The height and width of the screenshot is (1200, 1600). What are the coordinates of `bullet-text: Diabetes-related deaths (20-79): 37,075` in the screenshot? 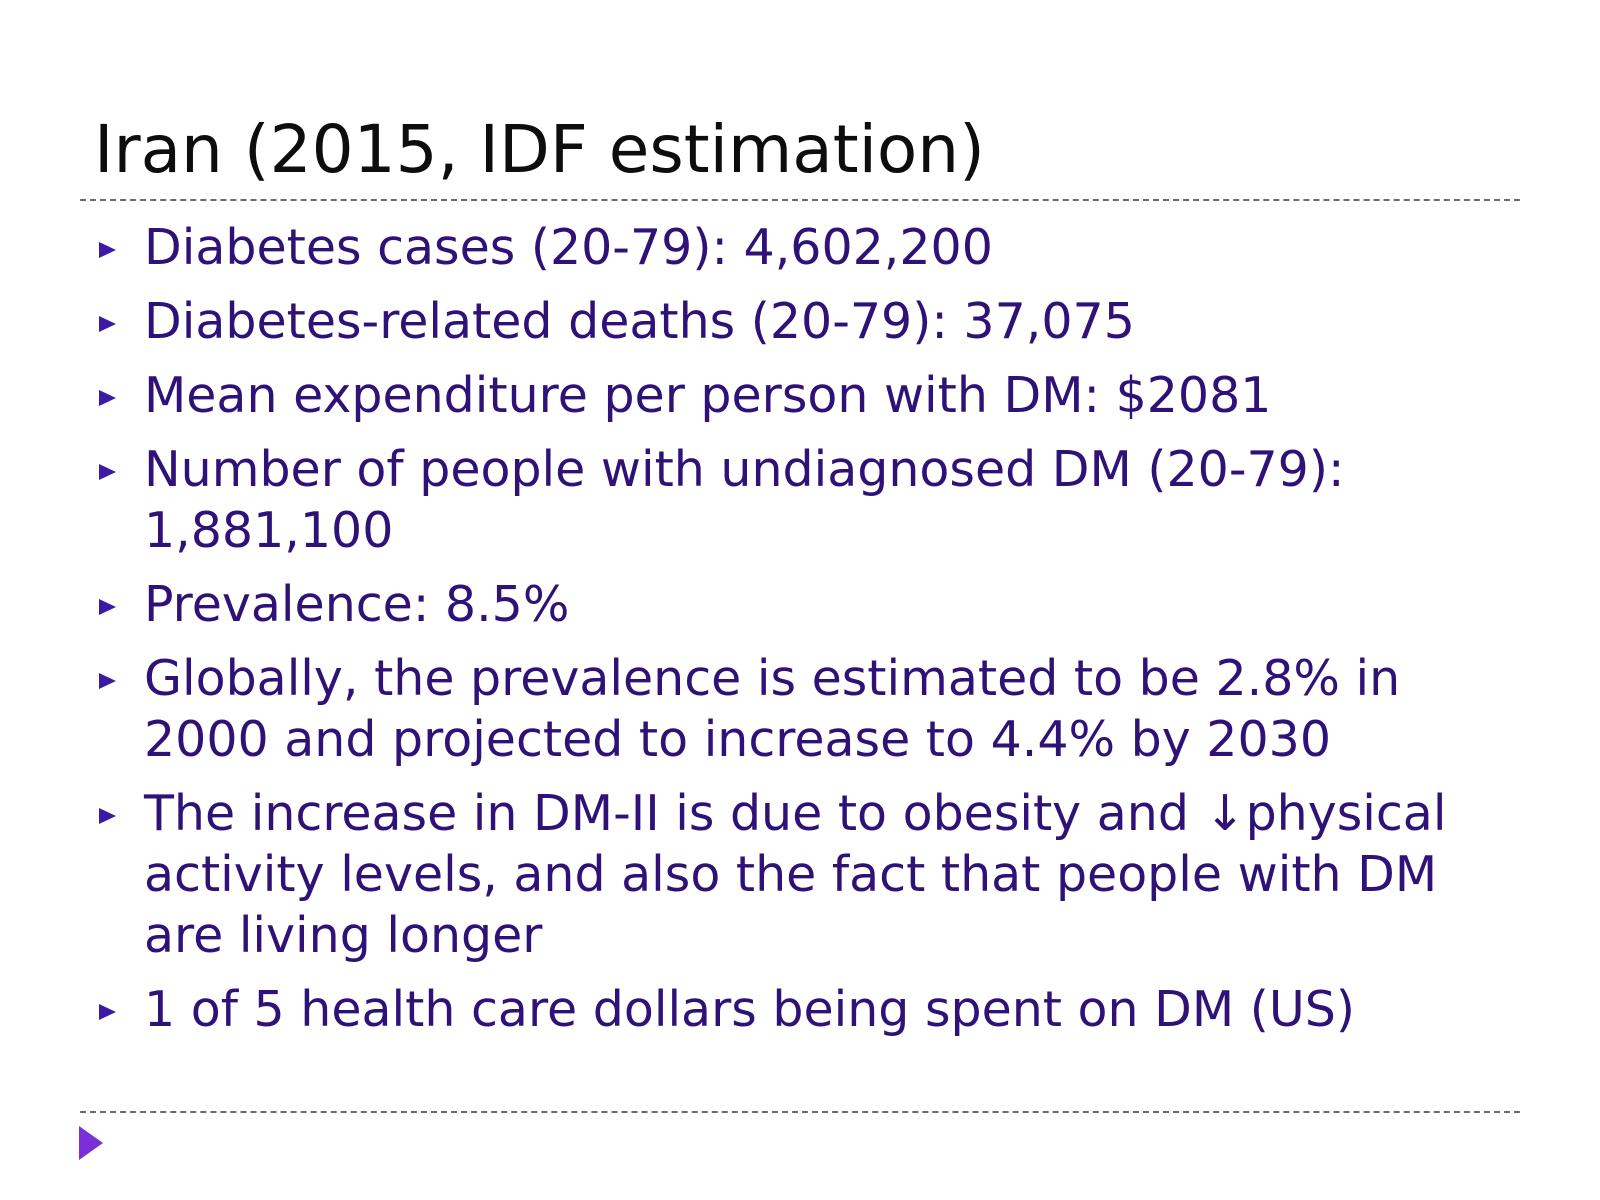 It's located at (639, 321).